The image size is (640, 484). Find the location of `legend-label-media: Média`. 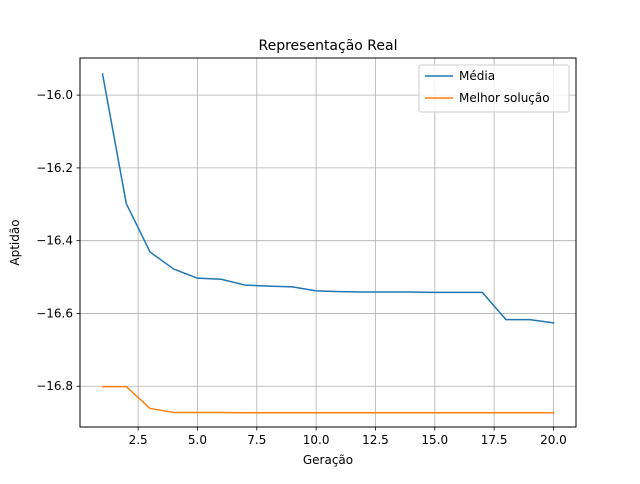

legend-label-media: Média is located at coordinates (477, 76).